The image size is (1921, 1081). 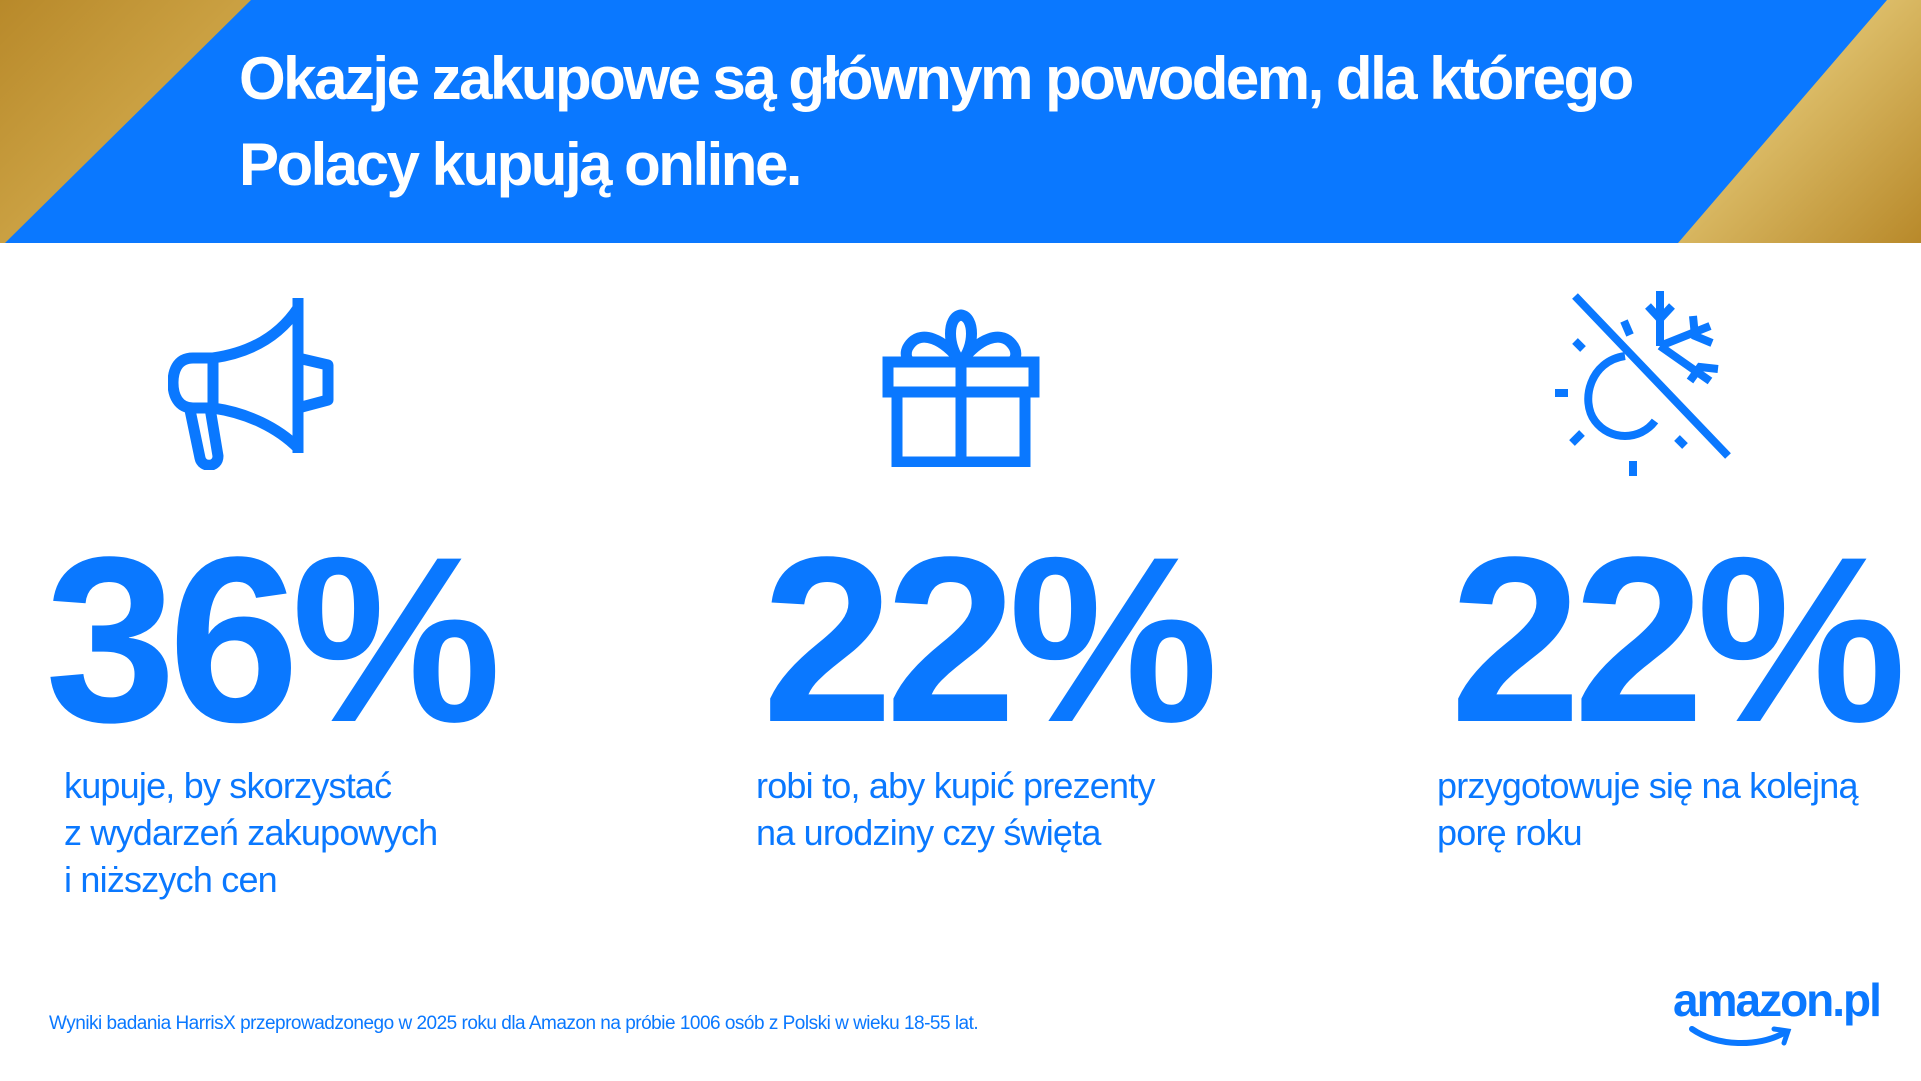 What do you see at coordinates (171, 879) in the screenshot?
I see `desc-line: i niższych cen` at bounding box center [171, 879].